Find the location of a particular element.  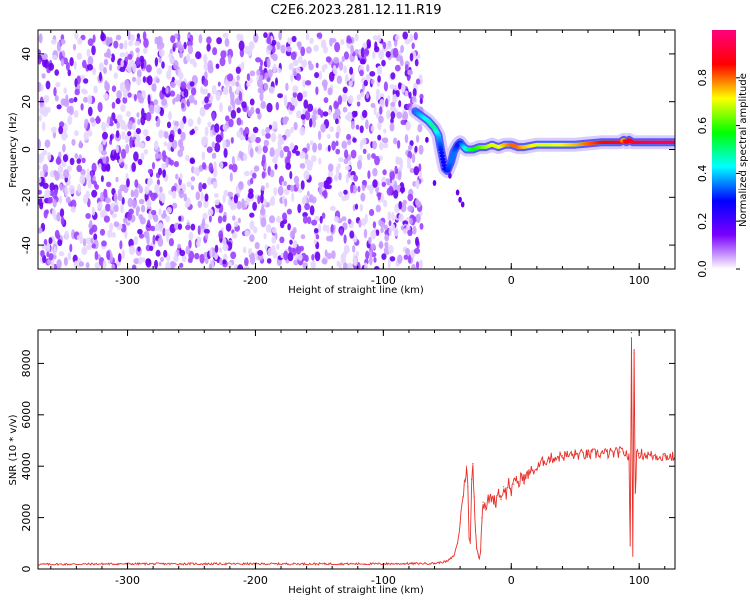

snr-y-axis-label: SNR (10 * v/v) is located at coordinates (13, 449).